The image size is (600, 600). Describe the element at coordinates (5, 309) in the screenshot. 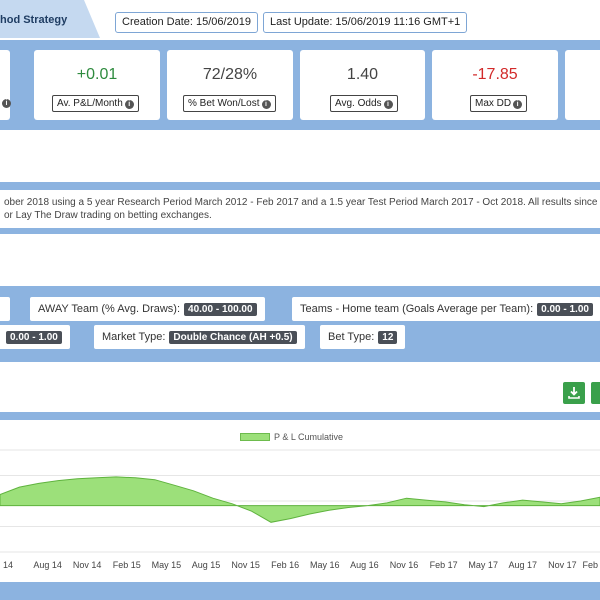

I see `filter-chip-partial` at that location.